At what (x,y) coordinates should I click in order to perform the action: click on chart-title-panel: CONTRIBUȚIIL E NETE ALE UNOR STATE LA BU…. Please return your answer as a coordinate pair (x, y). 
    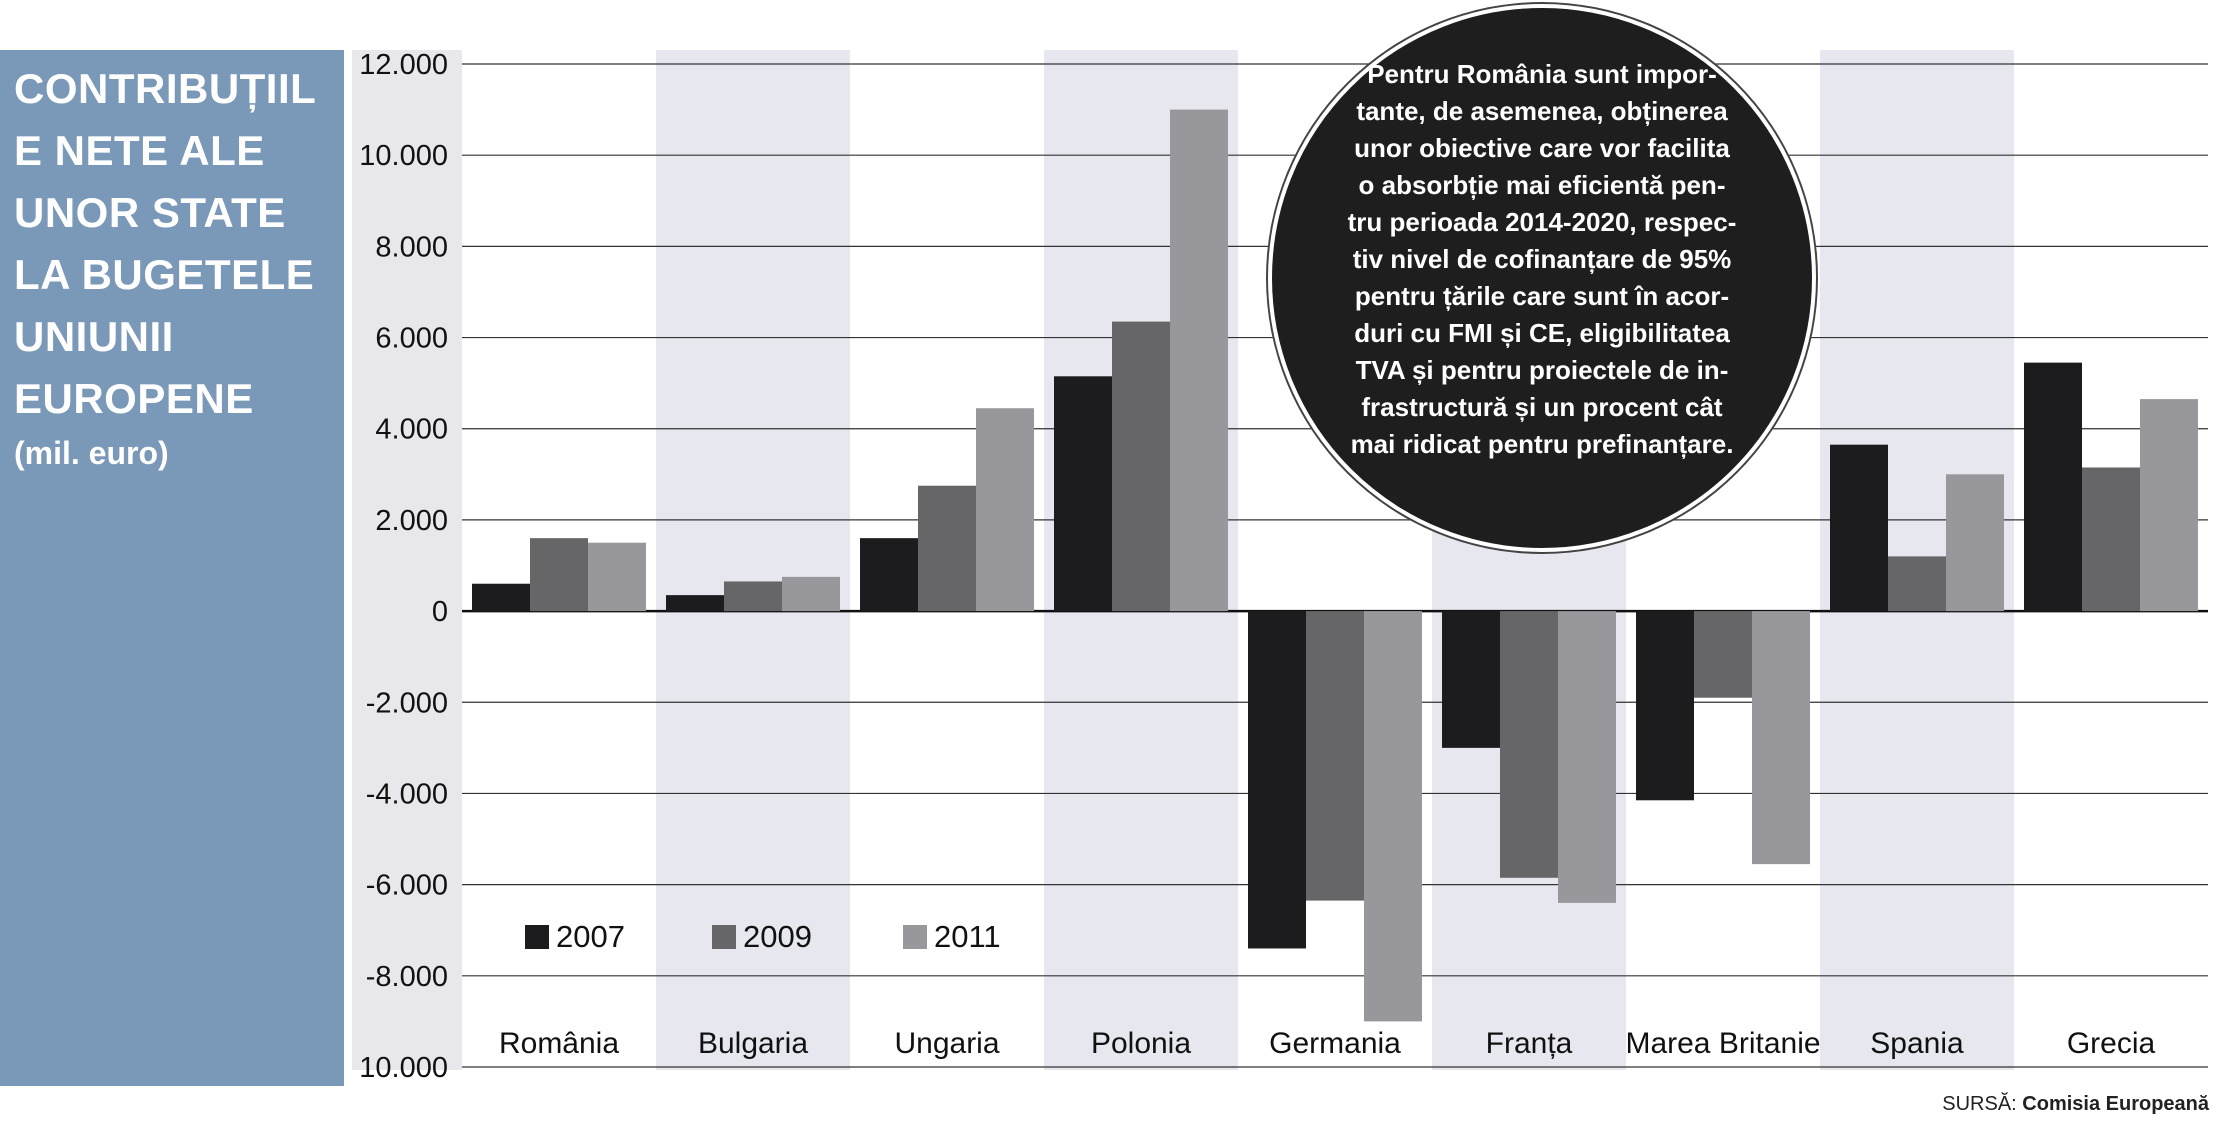
    Looking at the image, I should click on (172, 568).